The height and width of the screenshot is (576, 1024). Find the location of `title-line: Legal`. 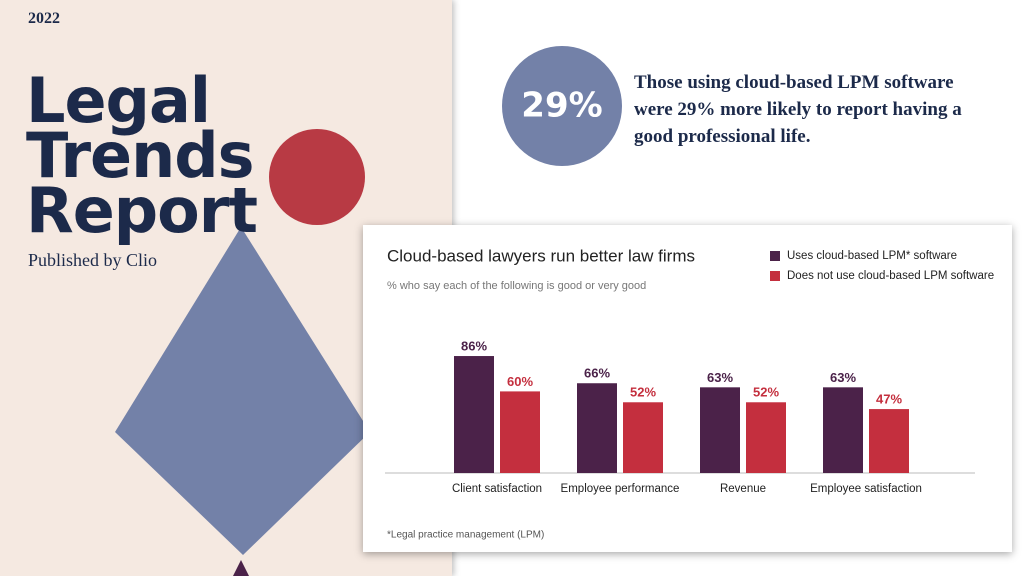

title-line: Legal is located at coordinates (118, 100).